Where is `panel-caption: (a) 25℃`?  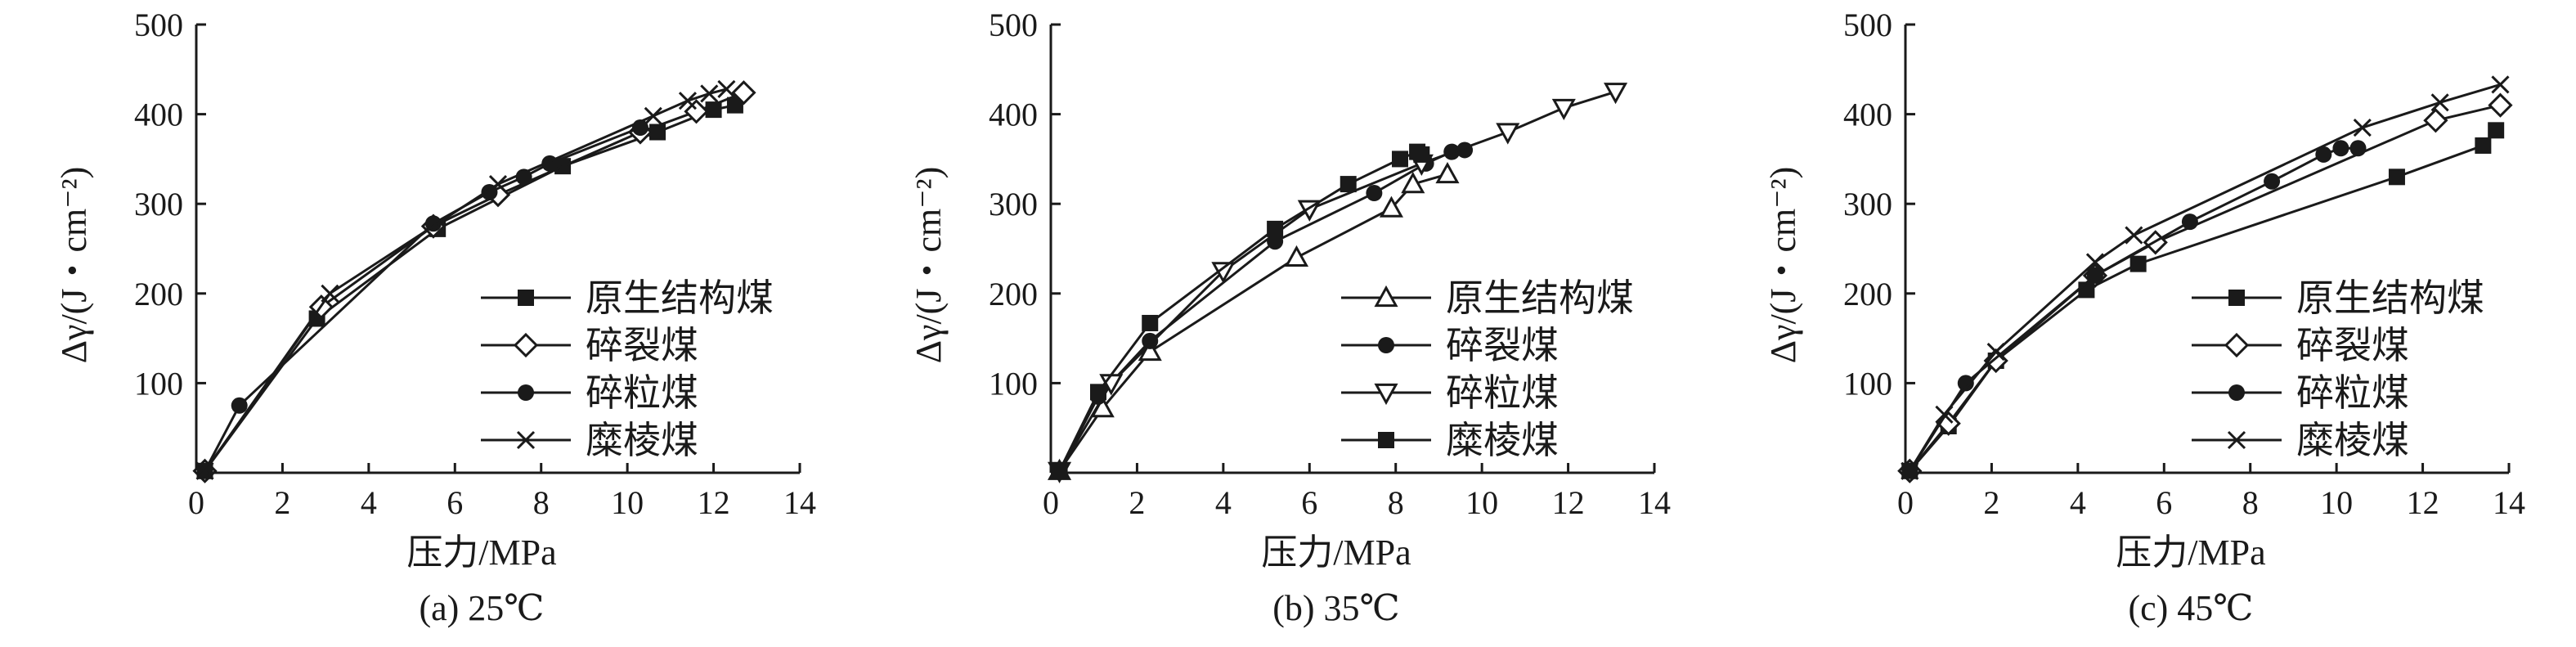 panel-caption: (a) 25℃ is located at coordinates (482, 608).